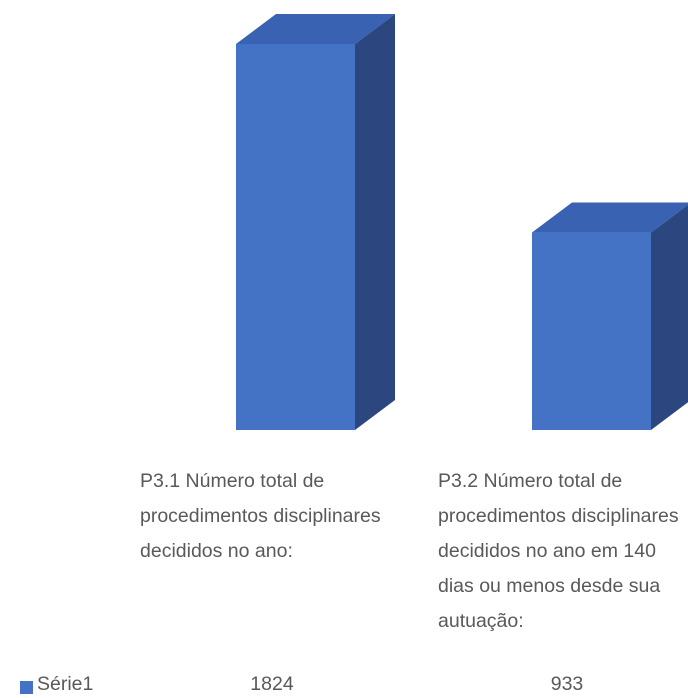 This screenshot has width=688, height=698. Describe the element at coordinates (567, 684) in the screenshot. I see `table-value: 933` at that location.